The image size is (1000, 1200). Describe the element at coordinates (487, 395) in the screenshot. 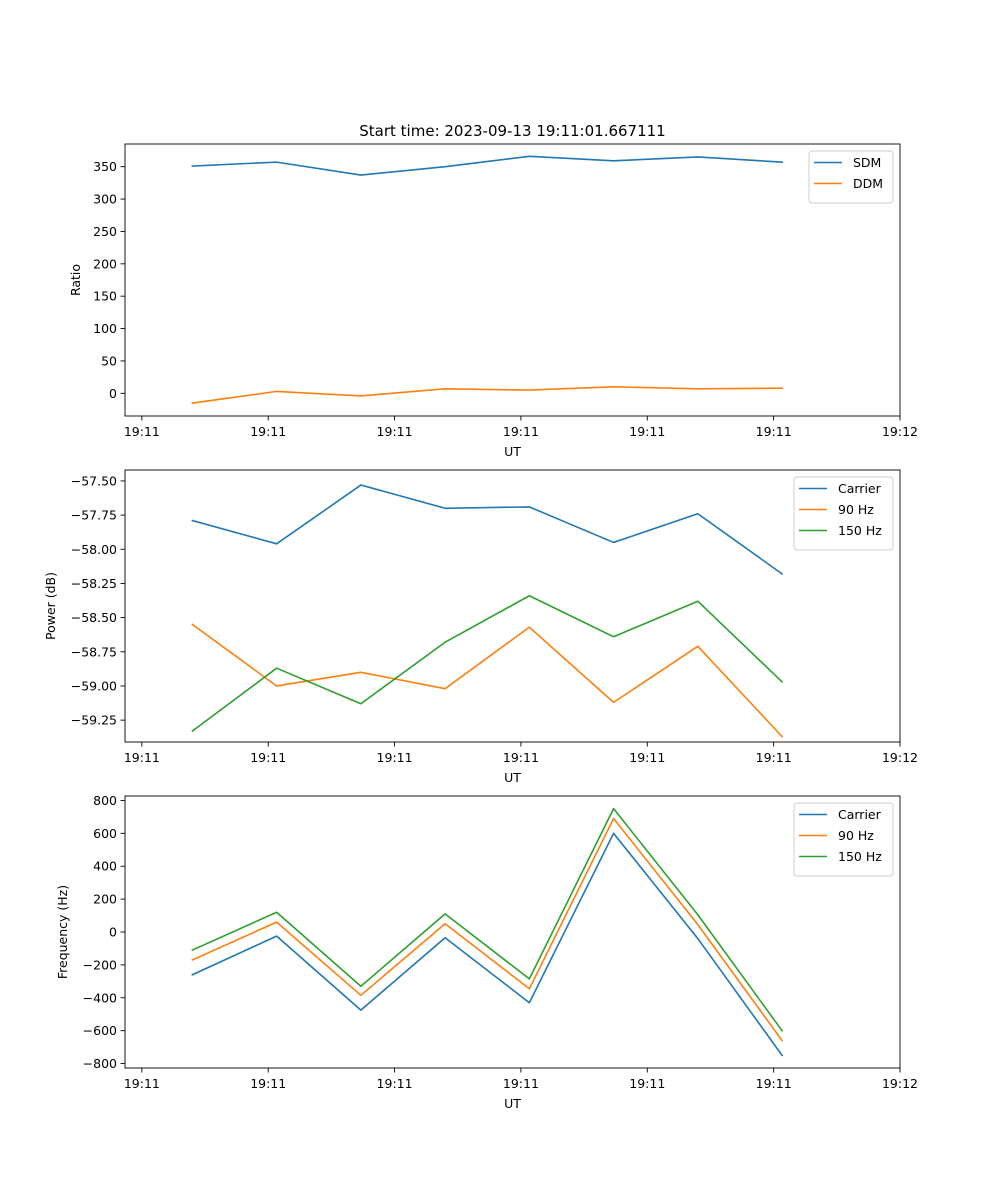

I see `series-line-ddm` at that location.